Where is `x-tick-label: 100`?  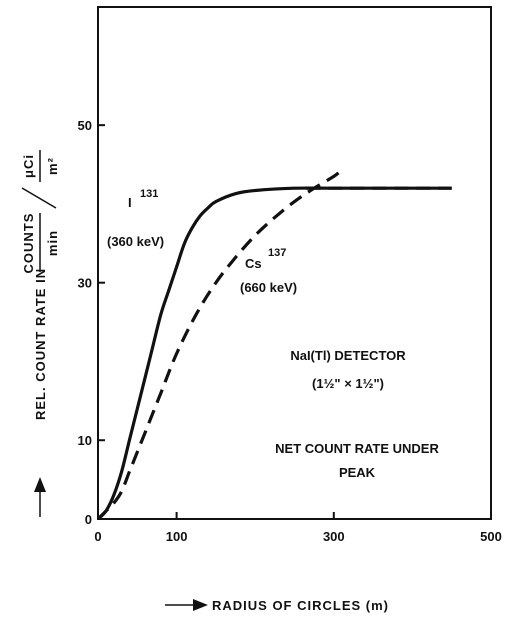
x-tick-label: 100 is located at coordinates (177, 536).